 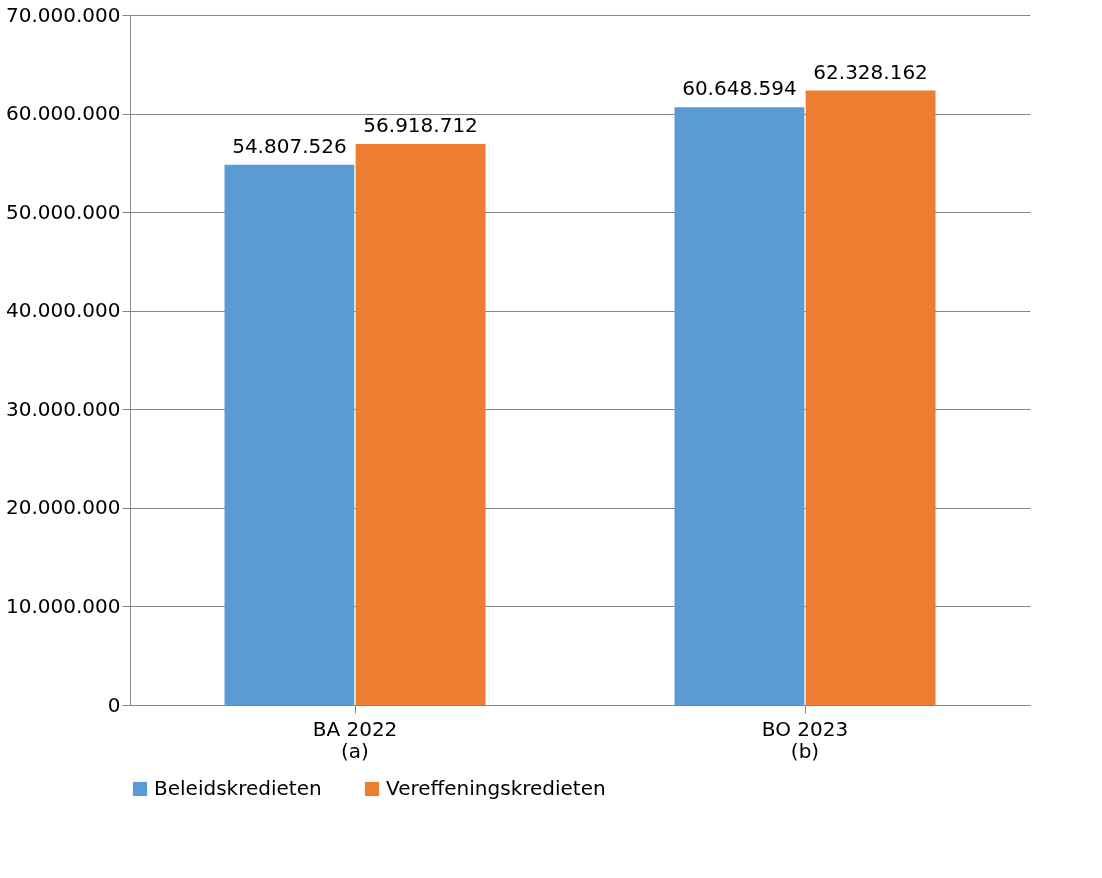 What do you see at coordinates (420, 124) in the screenshot?
I see `data-label: 56.918.712` at bounding box center [420, 124].